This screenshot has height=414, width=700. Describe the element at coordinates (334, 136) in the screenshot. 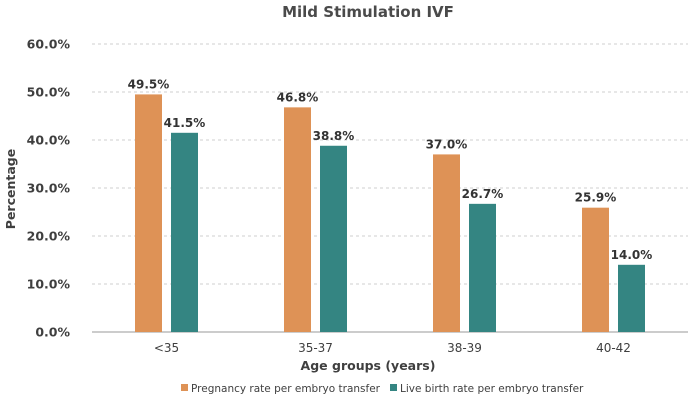

I see `data-label: 38.8%` at that location.